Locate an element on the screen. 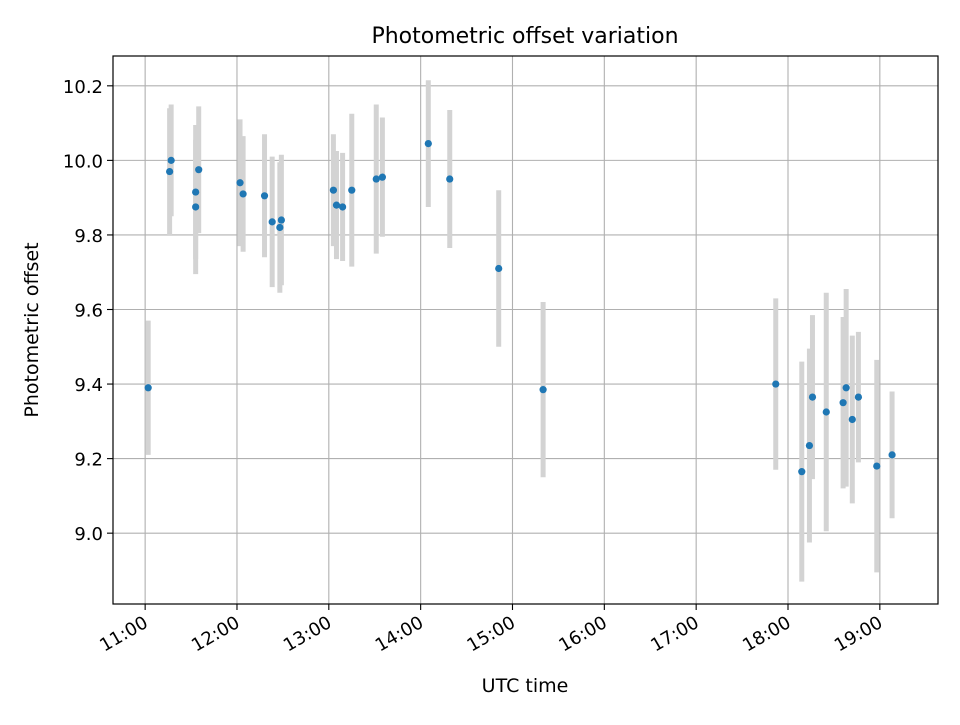 The height and width of the screenshot is (725, 960). x-axis-label: UTC time is located at coordinates (525, 686).